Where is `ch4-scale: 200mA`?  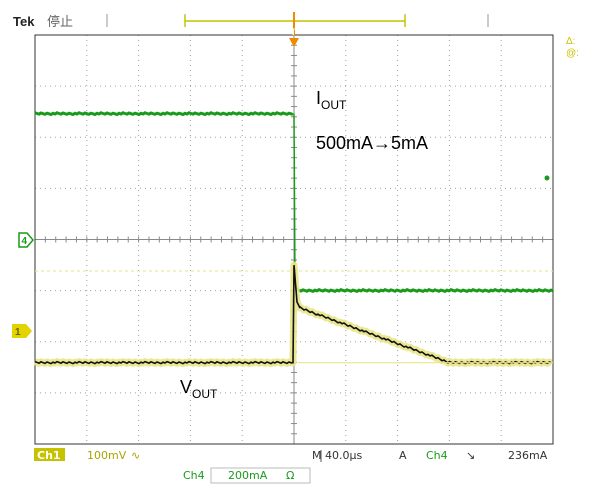 ch4-scale: 200mA is located at coordinates (248, 475).